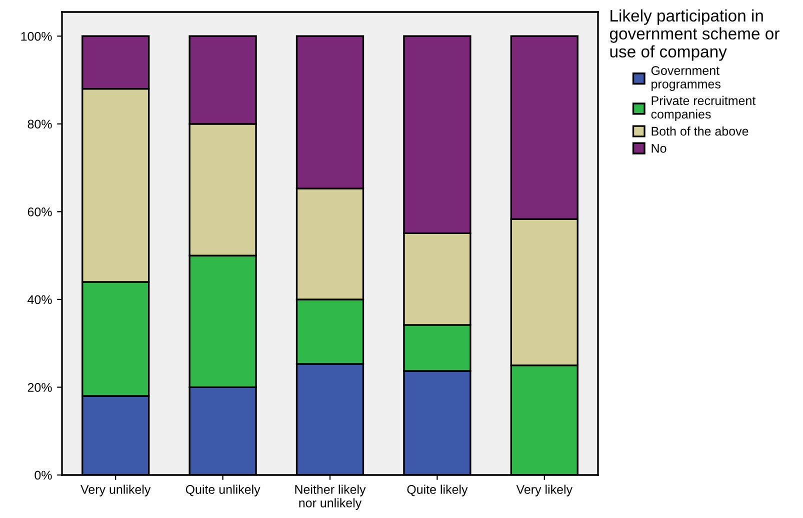 This screenshot has width=803, height=518. Describe the element at coordinates (40, 387) in the screenshot. I see `y-tick-label: 20%` at that location.